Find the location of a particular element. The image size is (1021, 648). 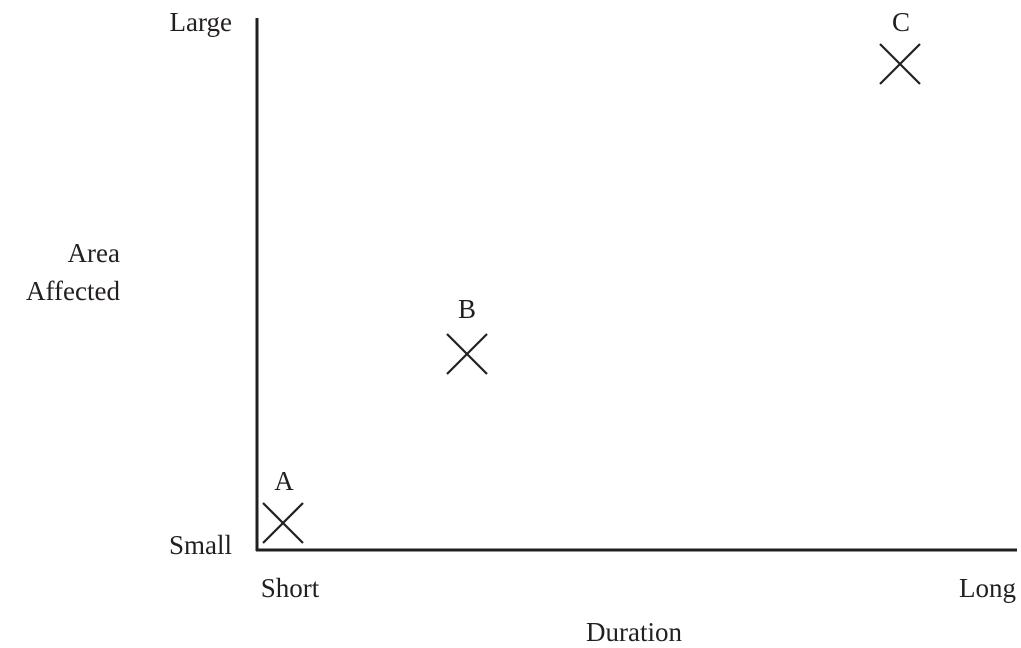

point: C is located at coordinates (900, 46).